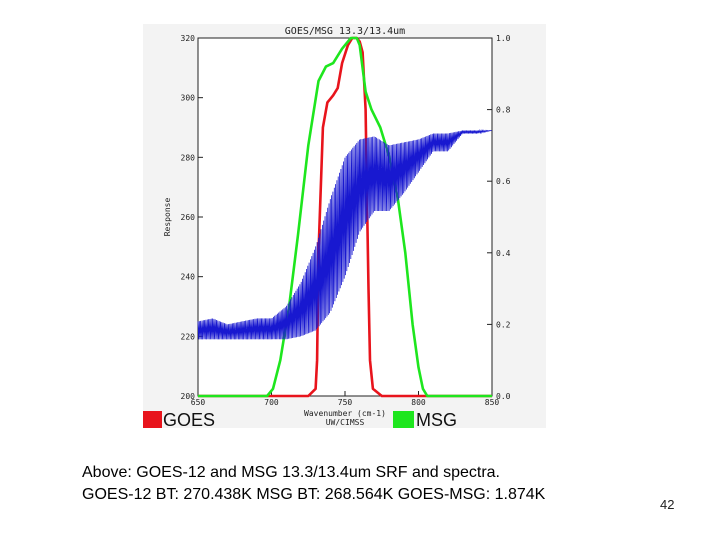 The image size is (720, 540). Describe the element at coordinates (271, 402) in the screenshot. I see `x-tick-label: 700` at that location.